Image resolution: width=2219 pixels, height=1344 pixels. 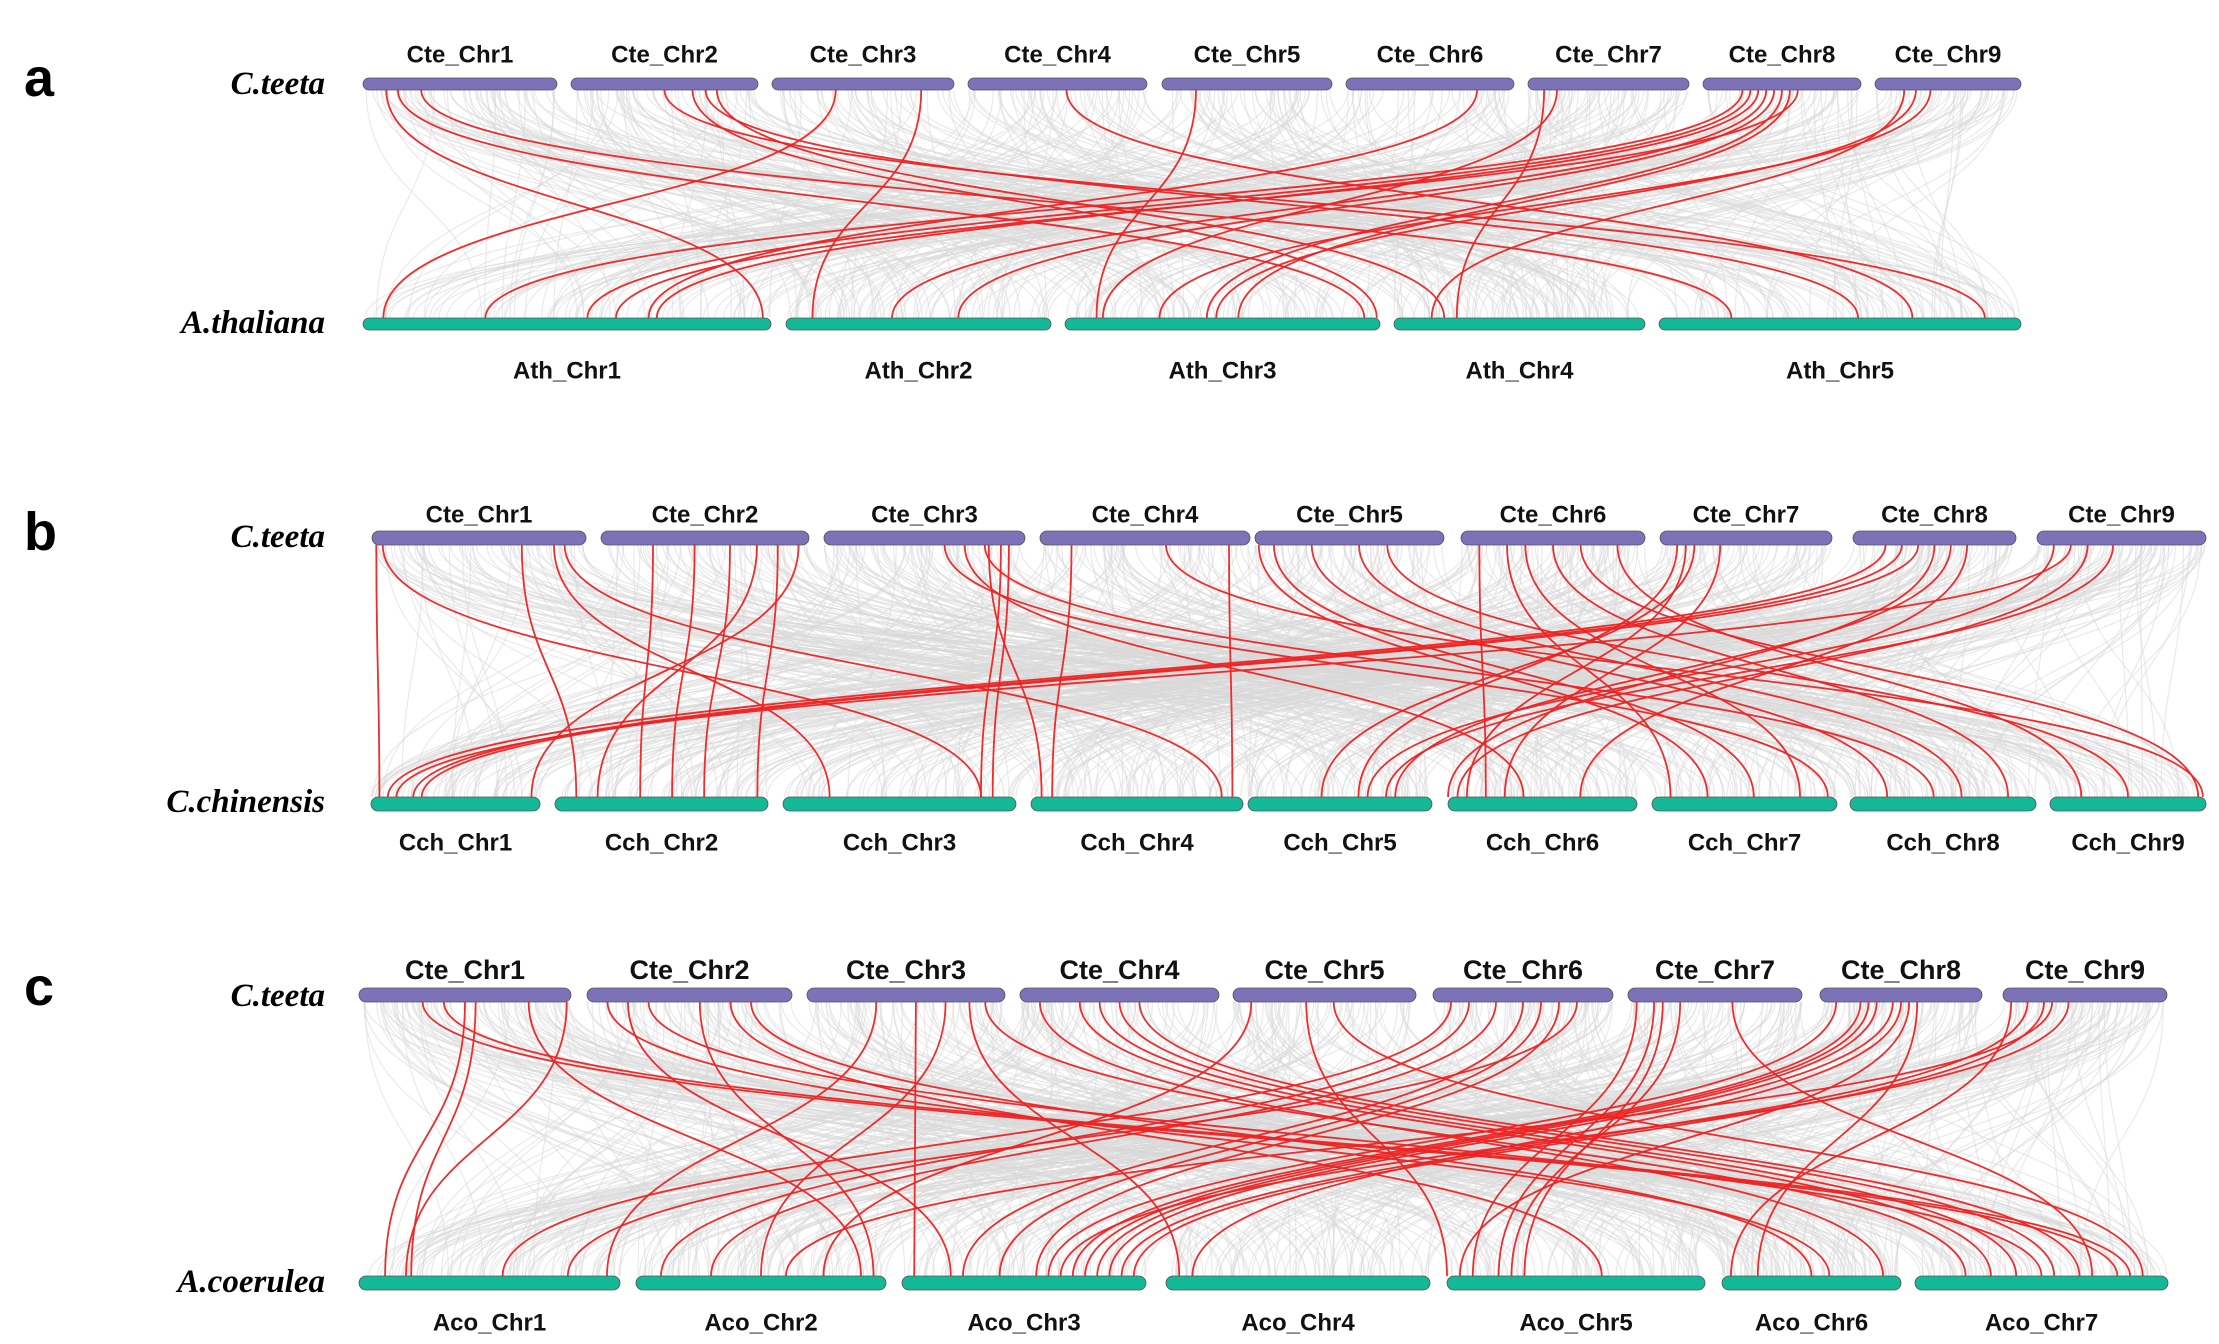 I want to click on bottom-chromosome-label: Cch_Chr5, so click(x=1339, y=842).